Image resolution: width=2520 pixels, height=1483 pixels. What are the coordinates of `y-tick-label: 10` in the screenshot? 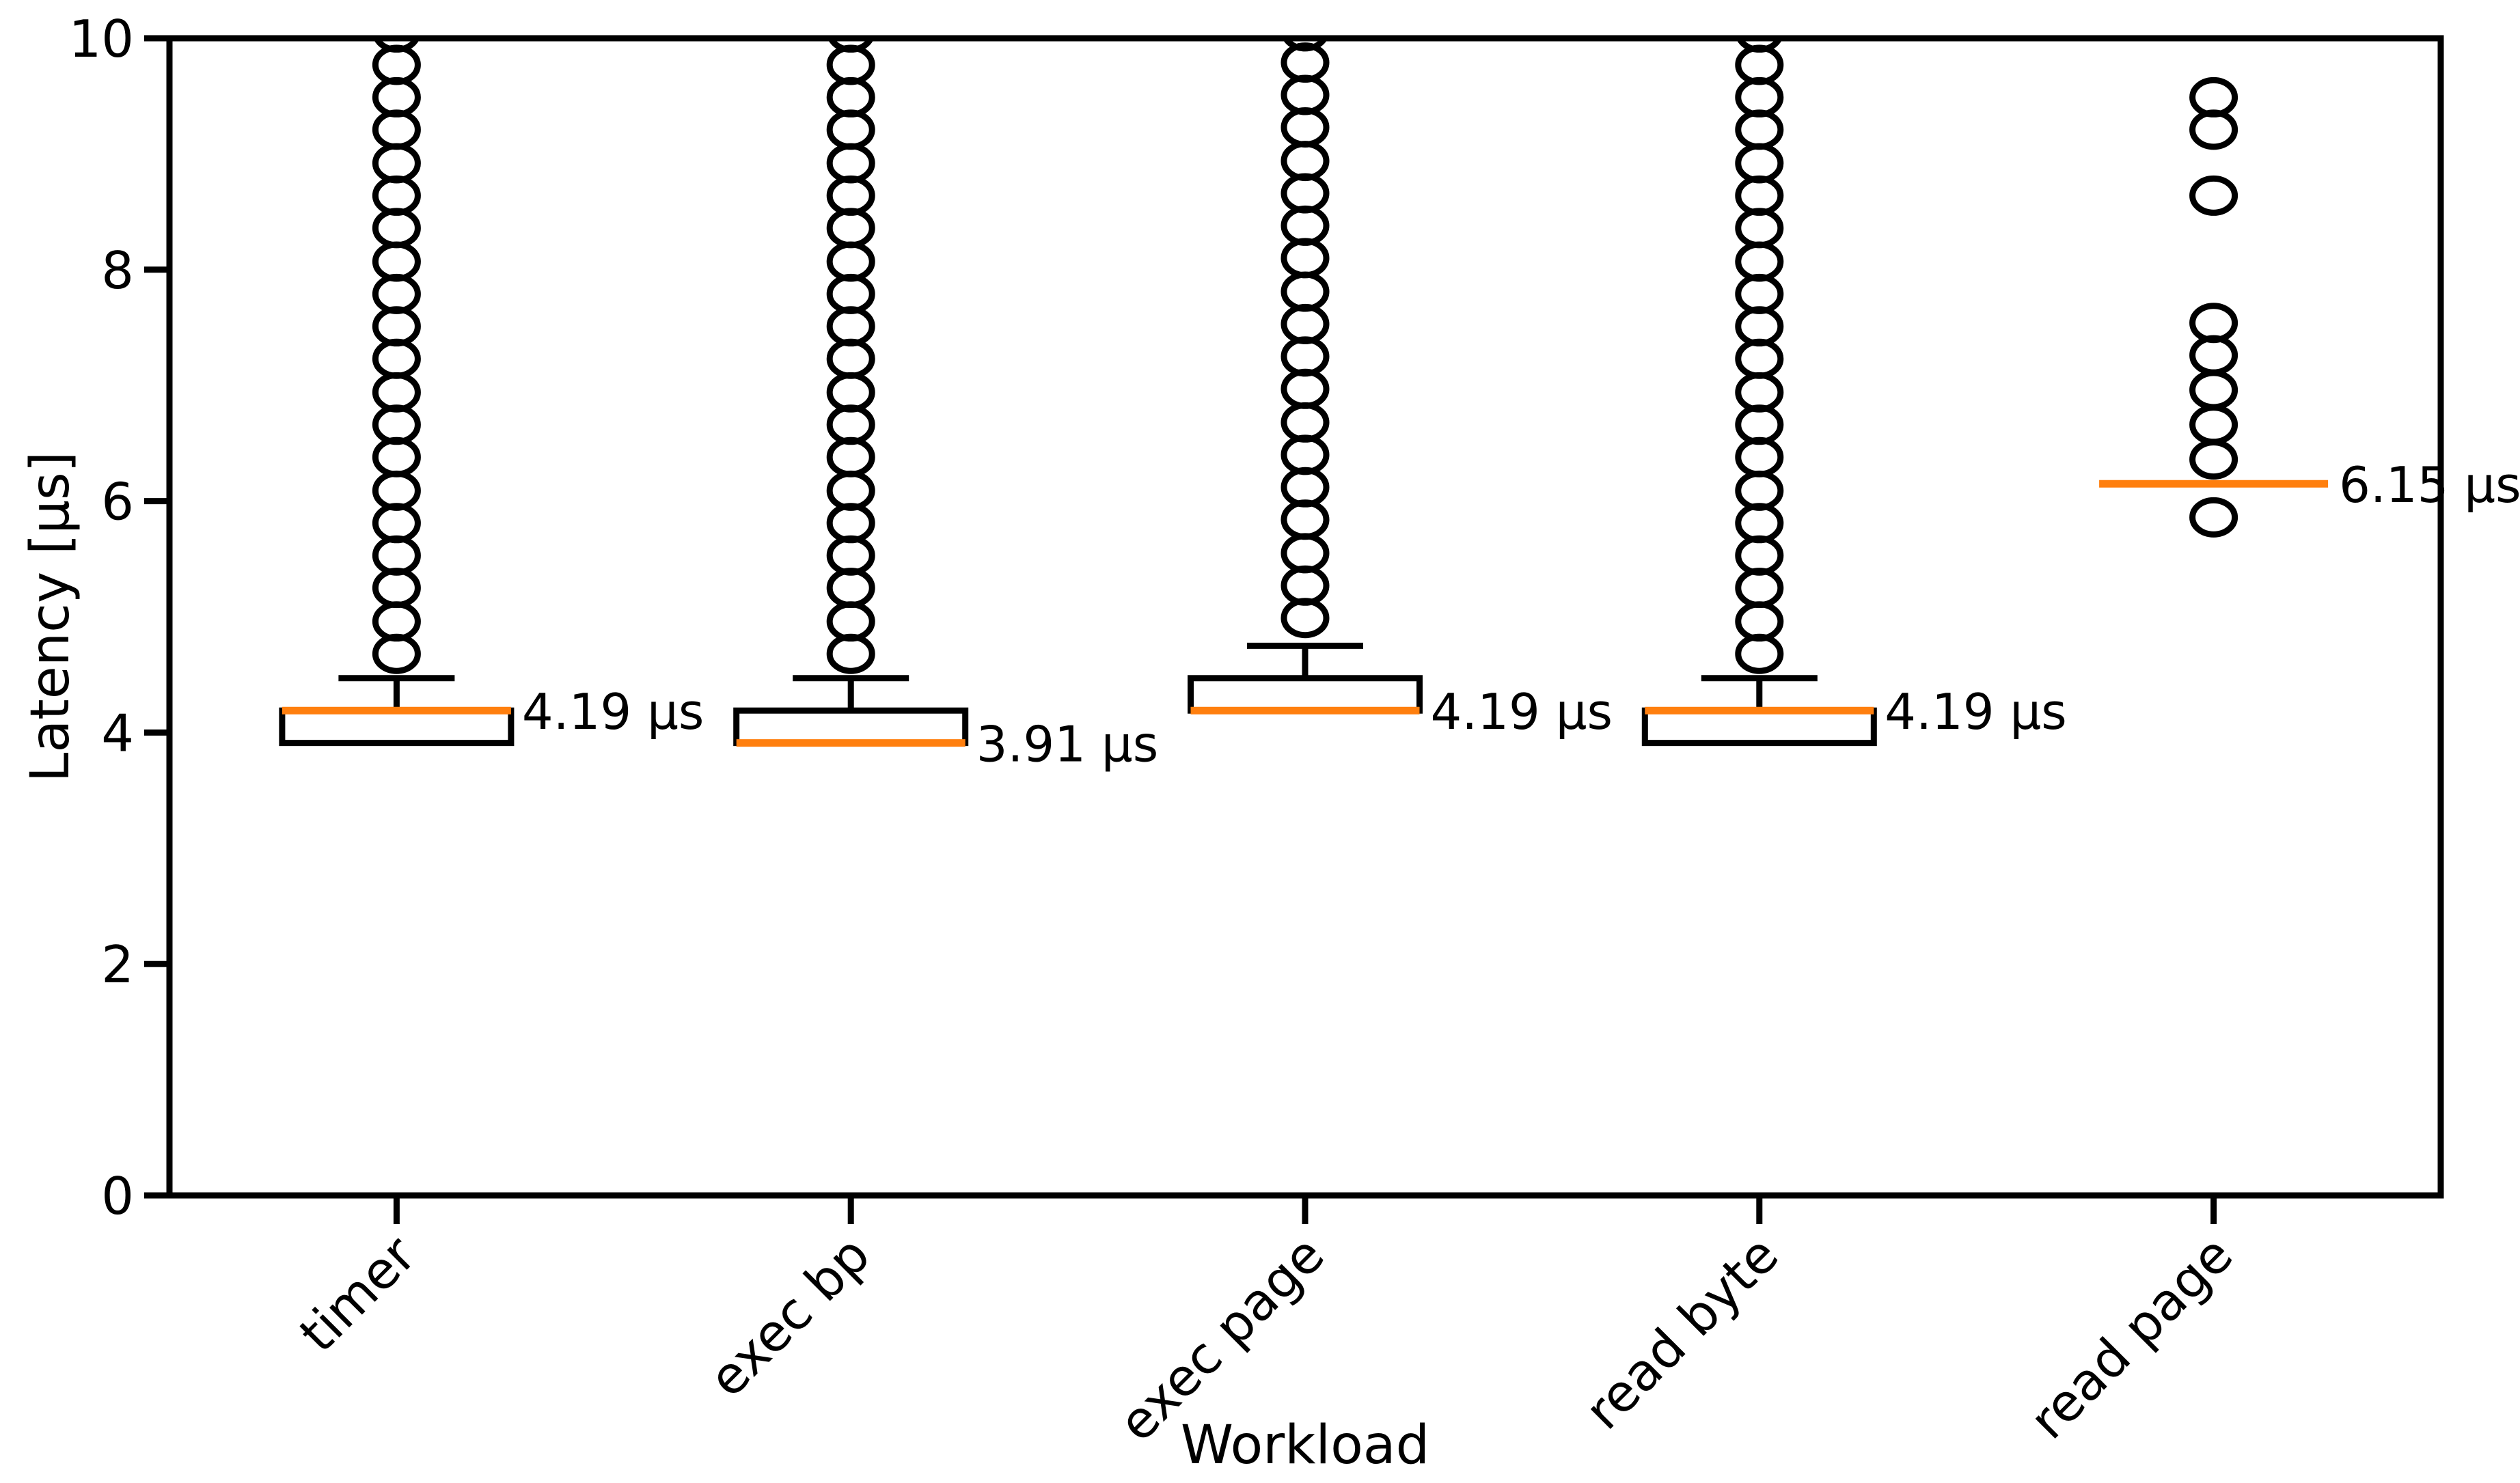 It's located at (101, 39).